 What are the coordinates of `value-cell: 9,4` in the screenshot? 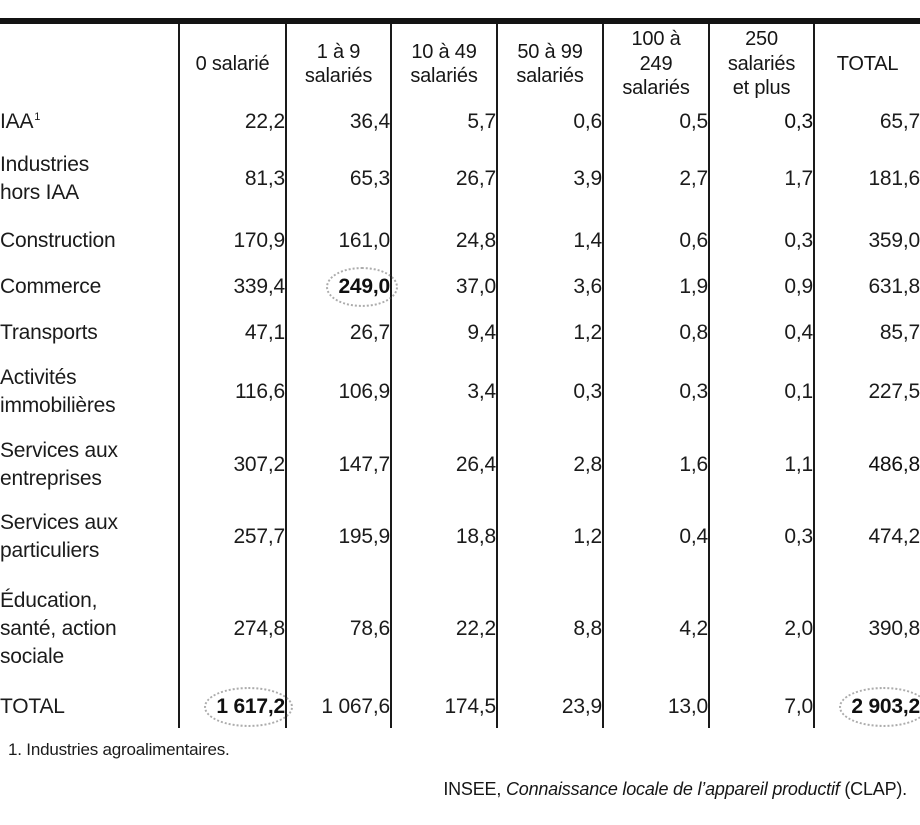 It's located at (443, 333).